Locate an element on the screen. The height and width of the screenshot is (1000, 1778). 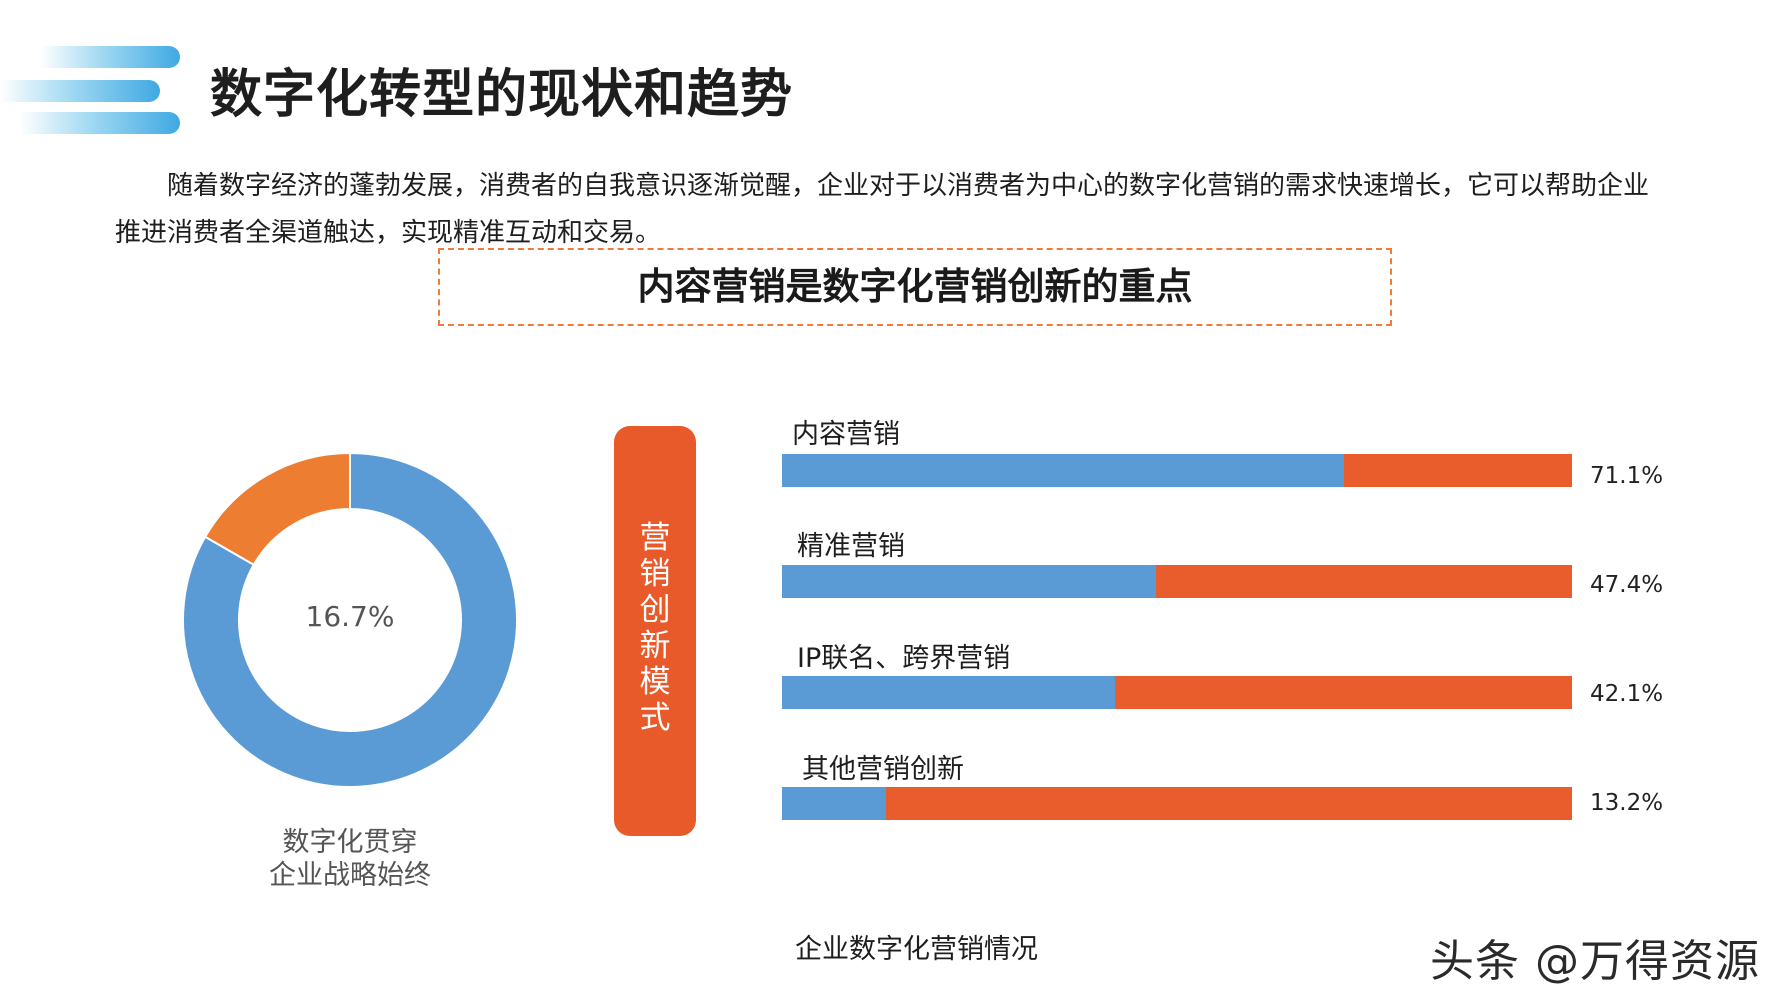
vertical-label-char: 模 is located at coordinates (655, 682).